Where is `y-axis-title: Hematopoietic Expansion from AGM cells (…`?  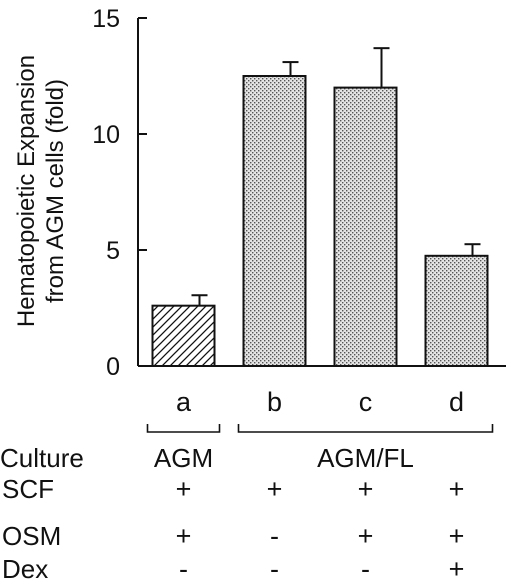 y-axis-title: Hematopoietic Expansion from AGM cells (… is located at coordinates (41, 191).